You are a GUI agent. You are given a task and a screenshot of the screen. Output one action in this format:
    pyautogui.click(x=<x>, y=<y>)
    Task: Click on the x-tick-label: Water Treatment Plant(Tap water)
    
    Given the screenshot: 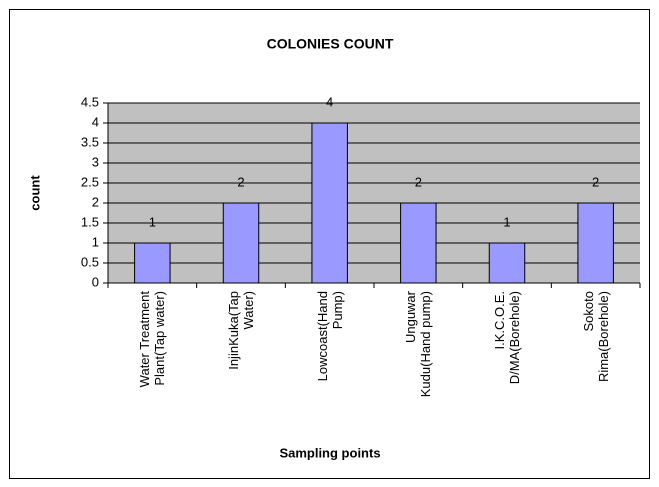 What is the action you would take?
    pyautogui.click(x=152, y=339)
    